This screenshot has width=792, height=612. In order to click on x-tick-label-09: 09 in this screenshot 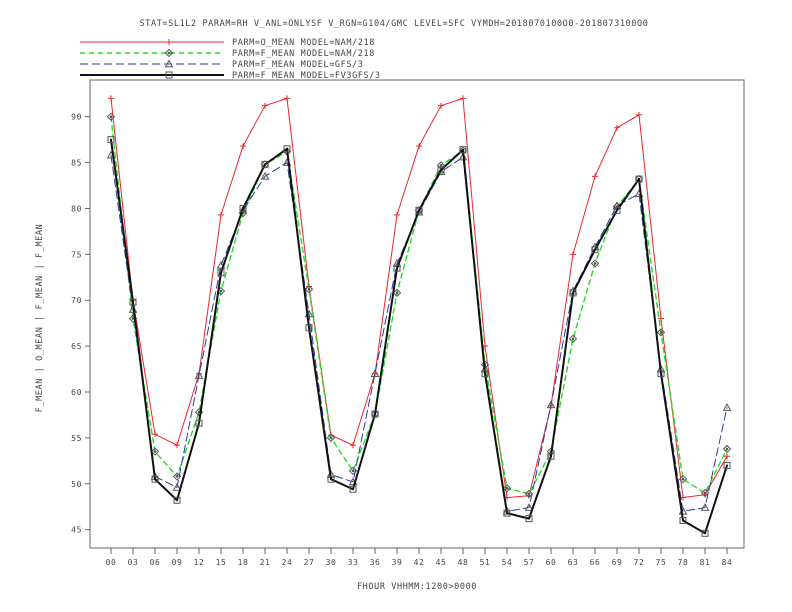, I will do `click(177, 562)`.